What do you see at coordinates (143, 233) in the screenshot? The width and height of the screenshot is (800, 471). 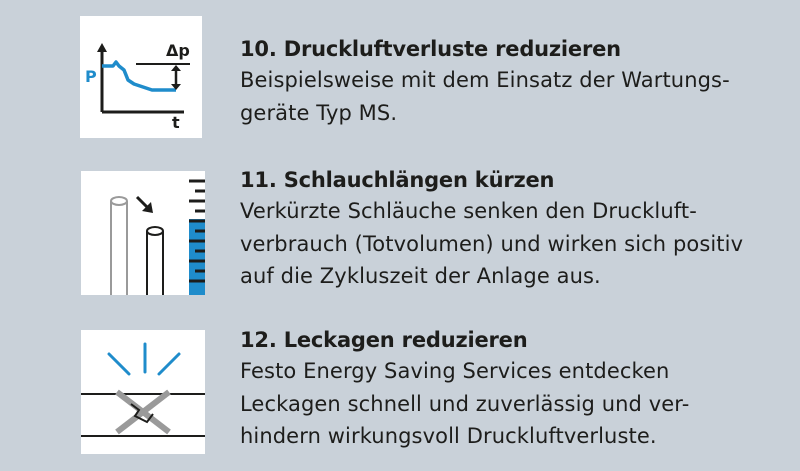 I see `tube-length-icon` at bounding box center [143, 233].